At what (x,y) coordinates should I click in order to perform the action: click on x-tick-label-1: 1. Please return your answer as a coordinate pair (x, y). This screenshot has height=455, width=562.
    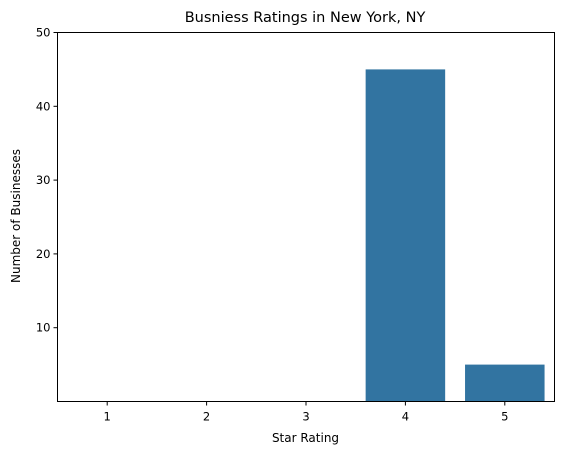
    Looking at the image, I should click on (107, 417).